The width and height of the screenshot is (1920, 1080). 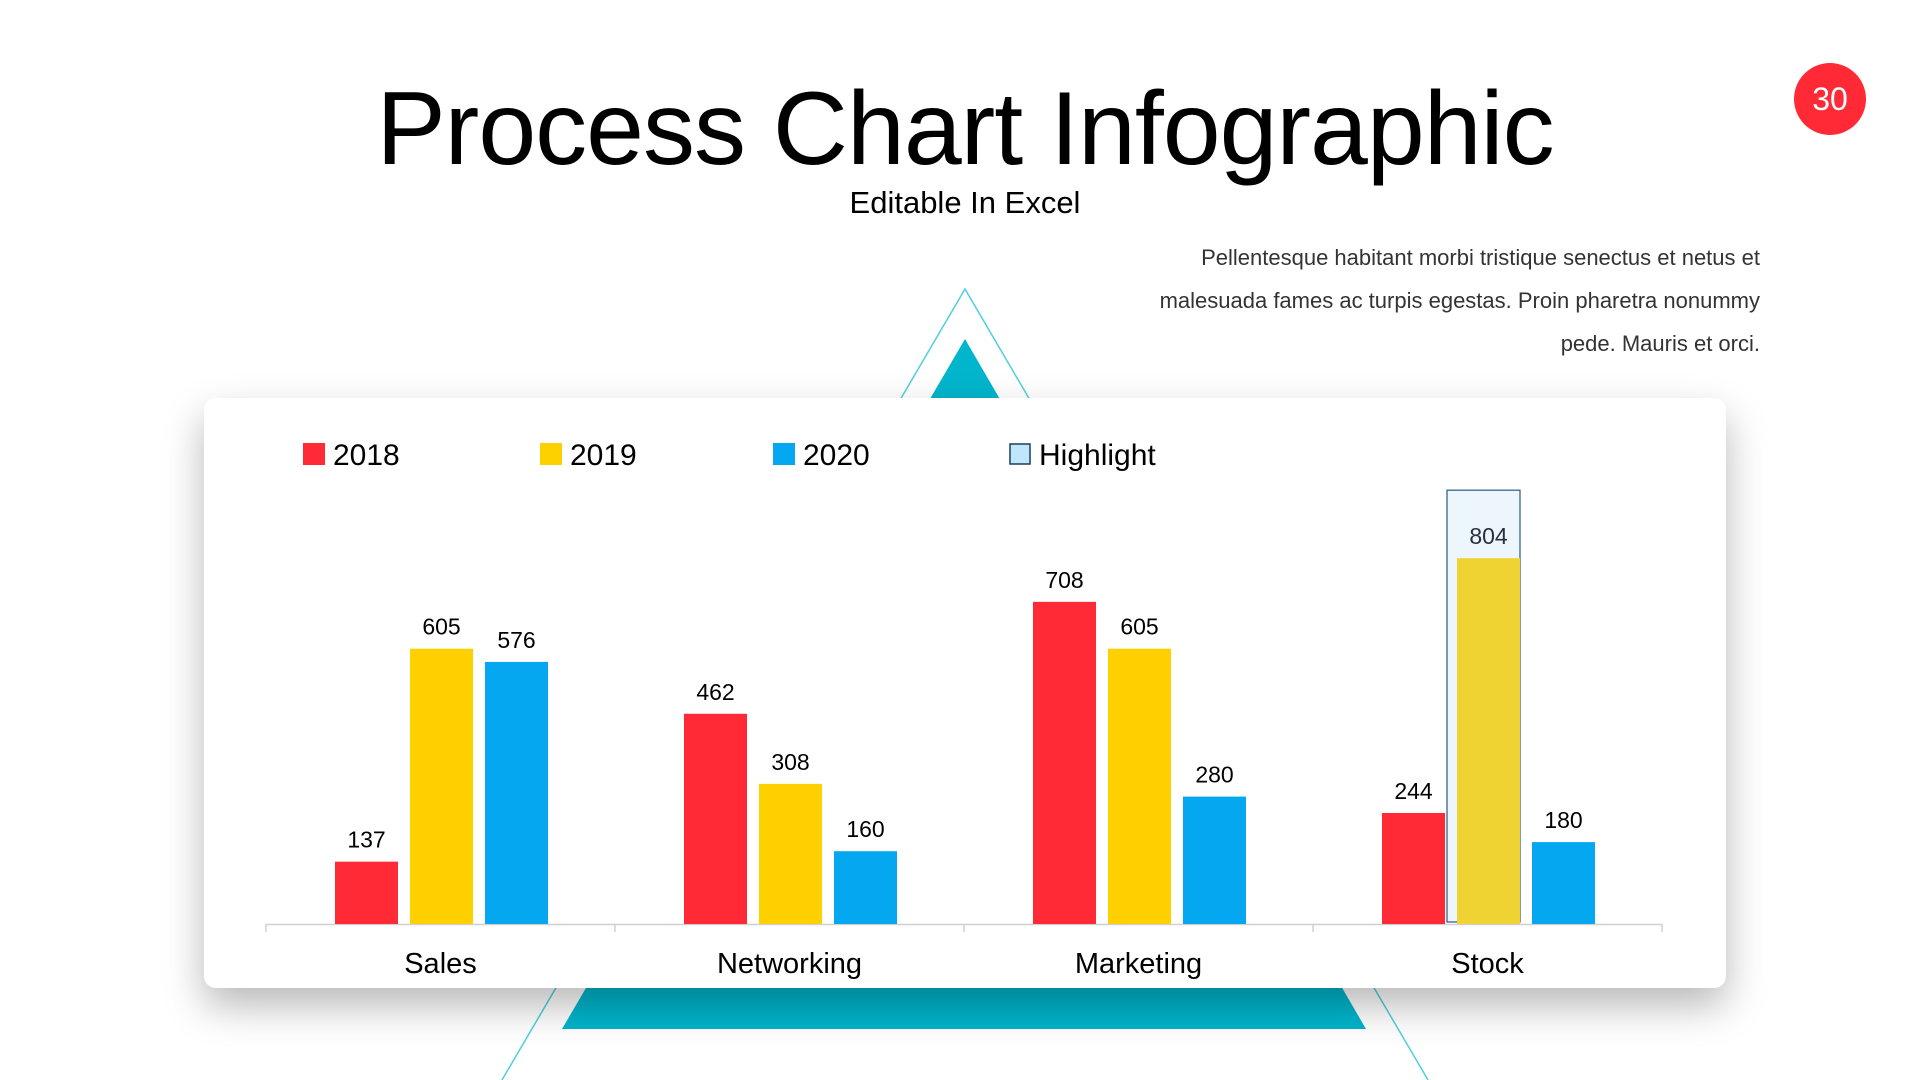 What do you see at coordinates (1064, 762) in the screenshot?
I see `bar-marketing-2018` at bounding box center [1064, 762].